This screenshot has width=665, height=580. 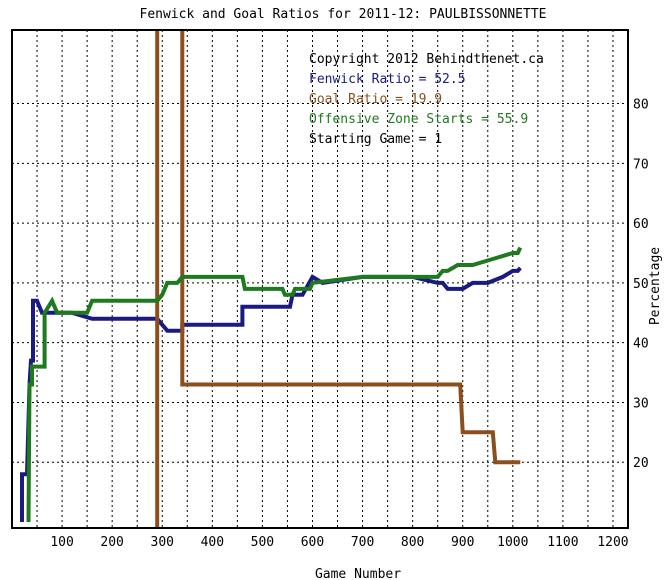 I want to click on y-tick-label: 50, so click(x=641, y=284).